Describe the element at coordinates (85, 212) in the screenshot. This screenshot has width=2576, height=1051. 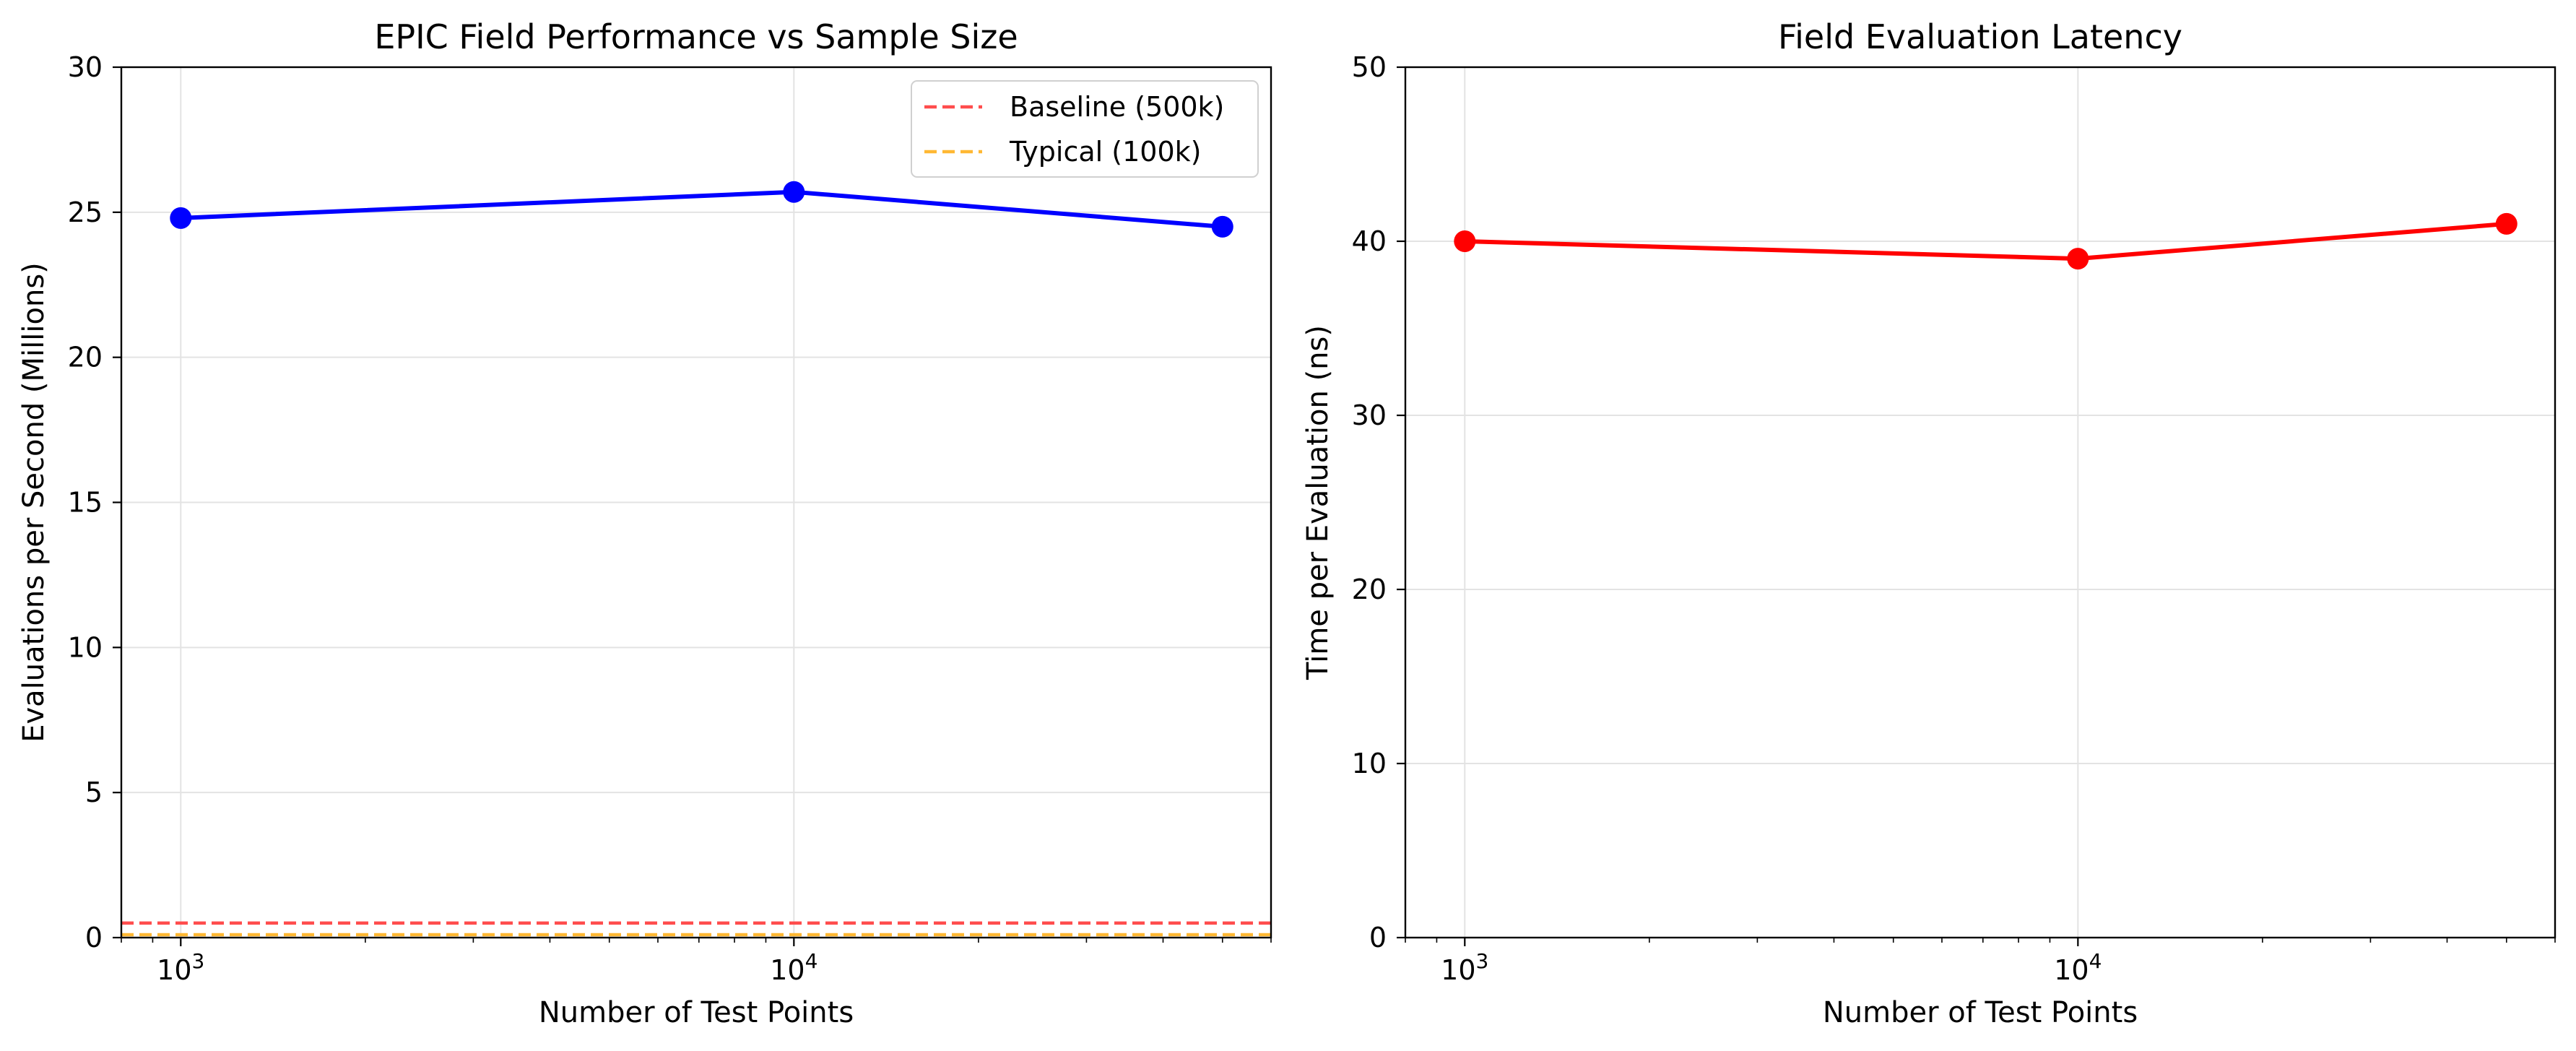
I see `y-tick-label: 25` at that location.